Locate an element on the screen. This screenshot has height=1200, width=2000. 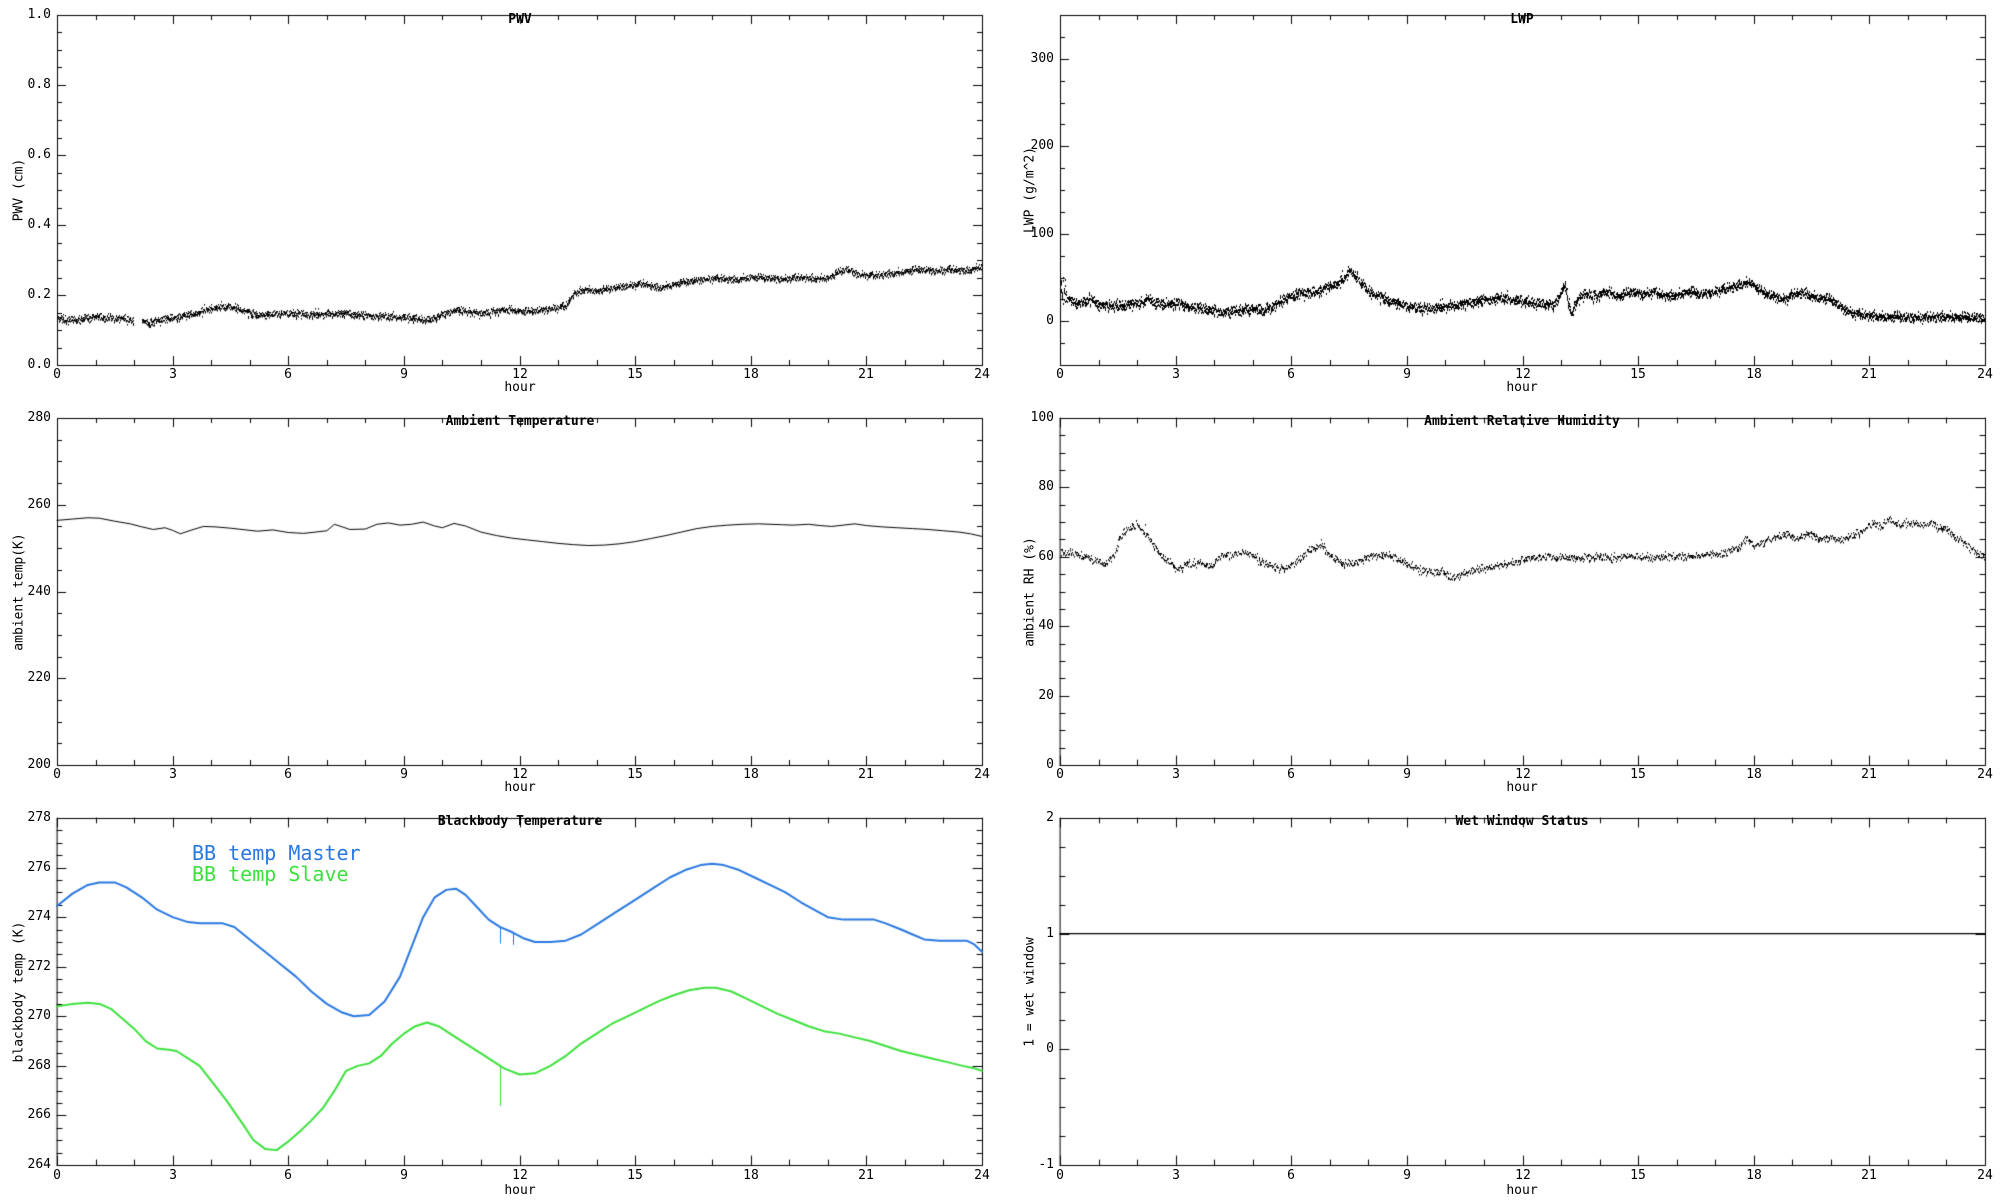
y-tick-label: 0.4 is located at coordinates (39, 224).